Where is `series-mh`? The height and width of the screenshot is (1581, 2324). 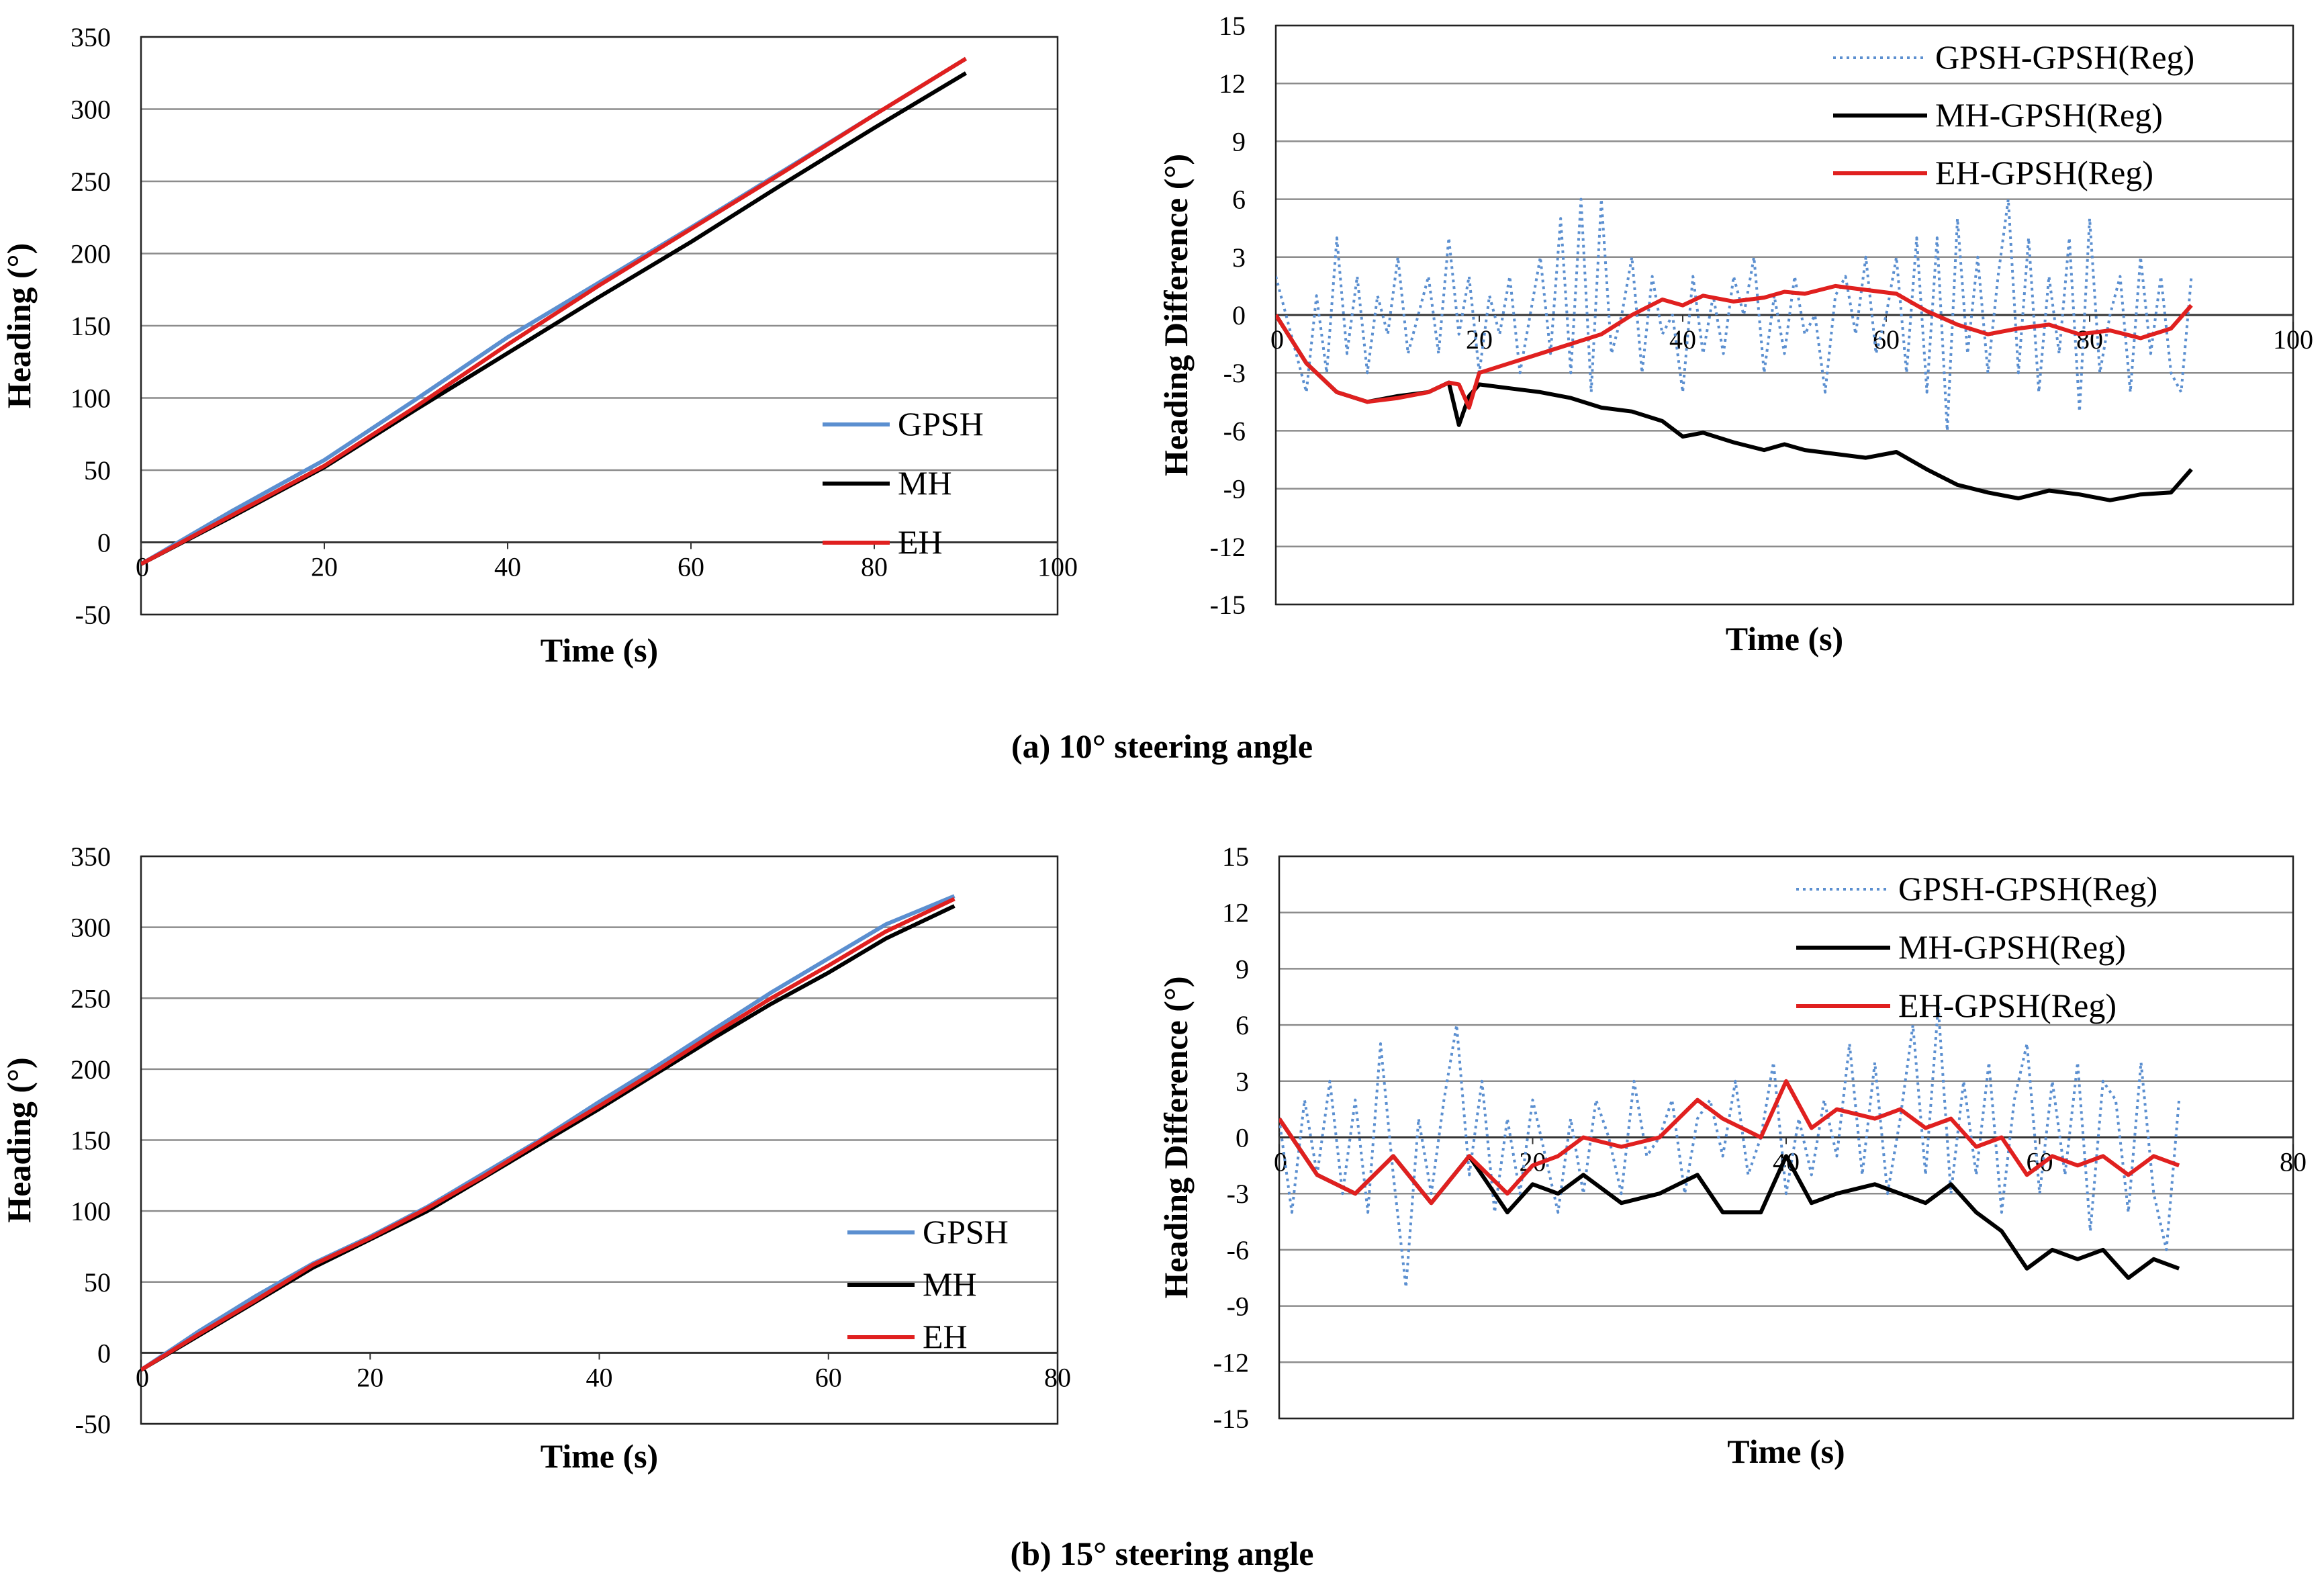
series-mh is located at coordinates (554, 319).